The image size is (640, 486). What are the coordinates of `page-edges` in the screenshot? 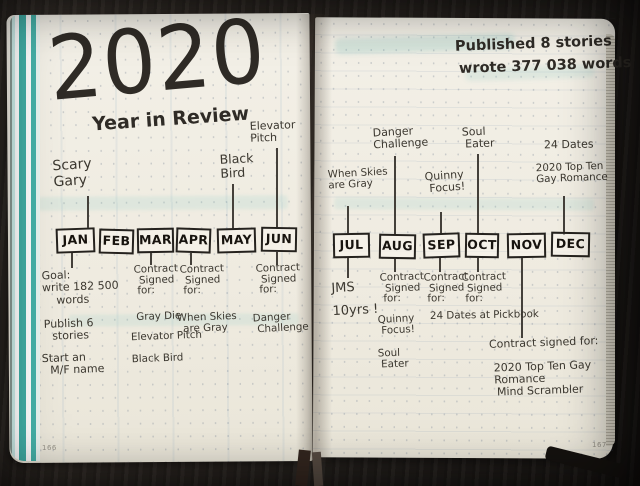 It's located at (610, 240).